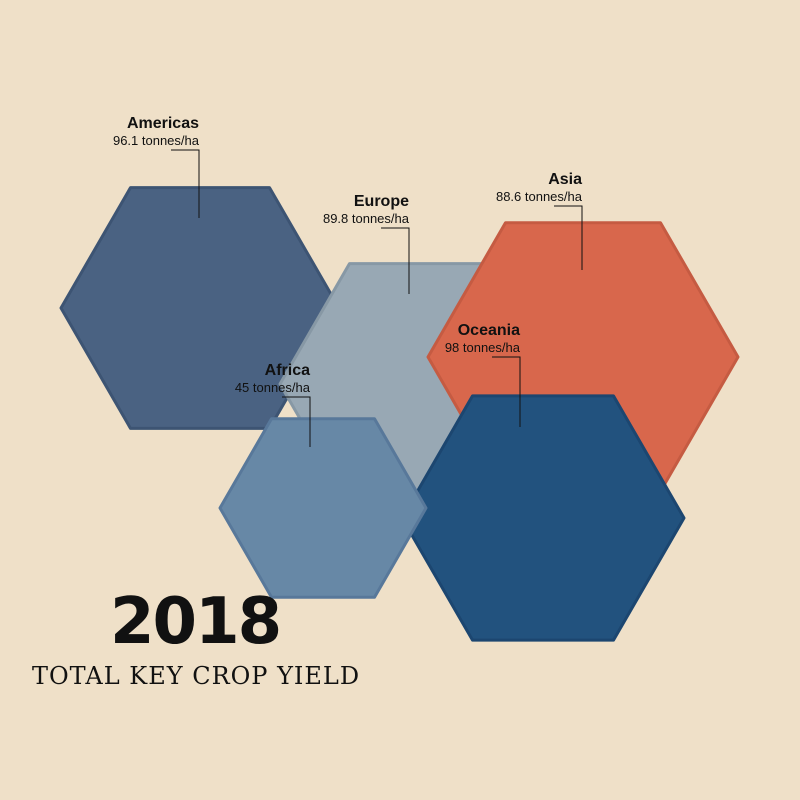 This screenshot has width=800, height=800. Describe the element at coordinates (366, 218) in the screenshot. I see `region-value-europe: 89.8 tonnes/ha` at that location.